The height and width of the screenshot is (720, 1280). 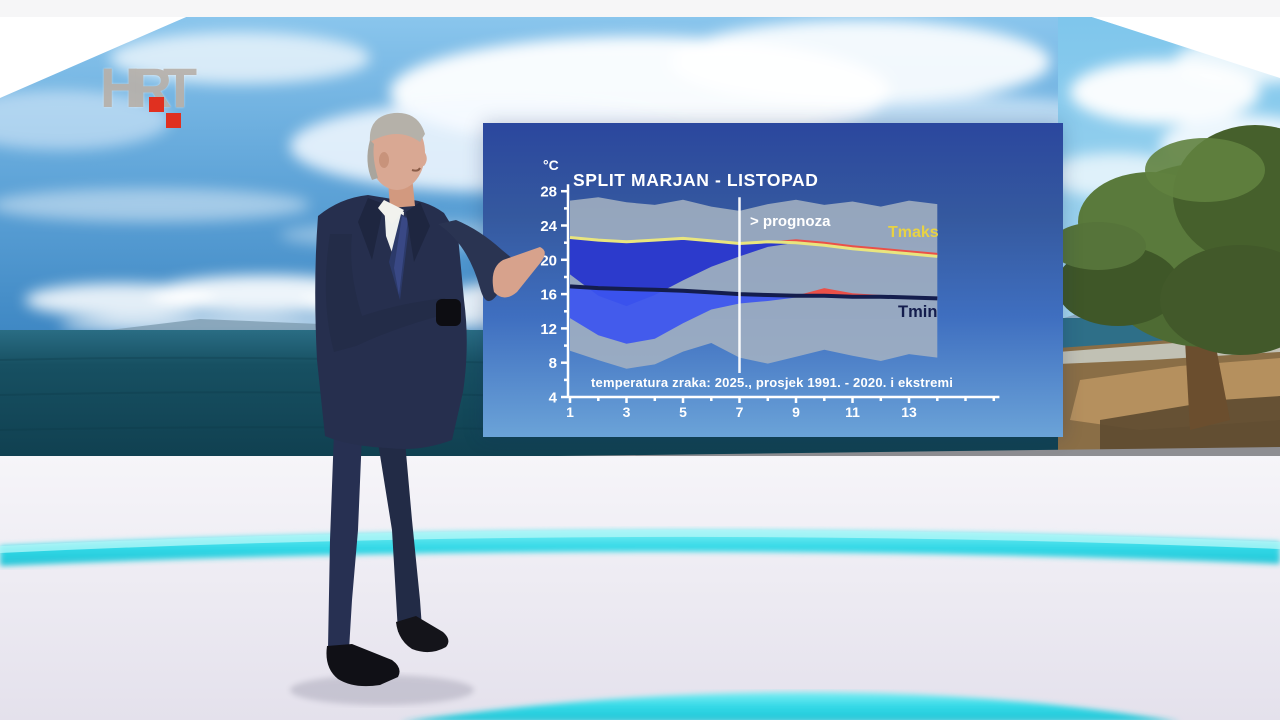 I want to click on coast-scene, so click(x=1162, y=238).